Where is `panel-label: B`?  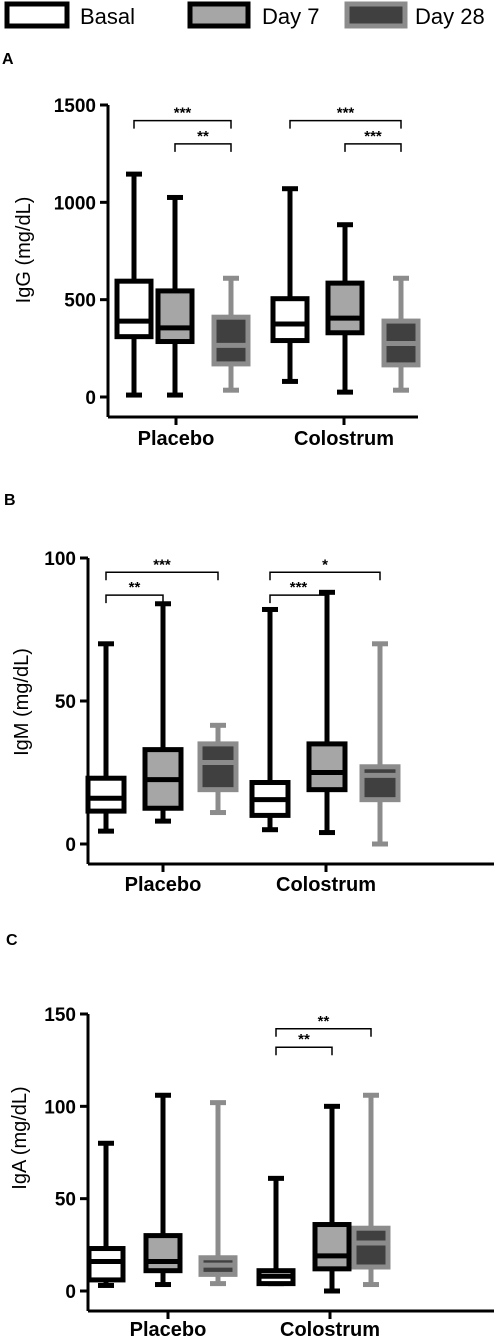
panel-label: B is located at coordinates (10, 500).